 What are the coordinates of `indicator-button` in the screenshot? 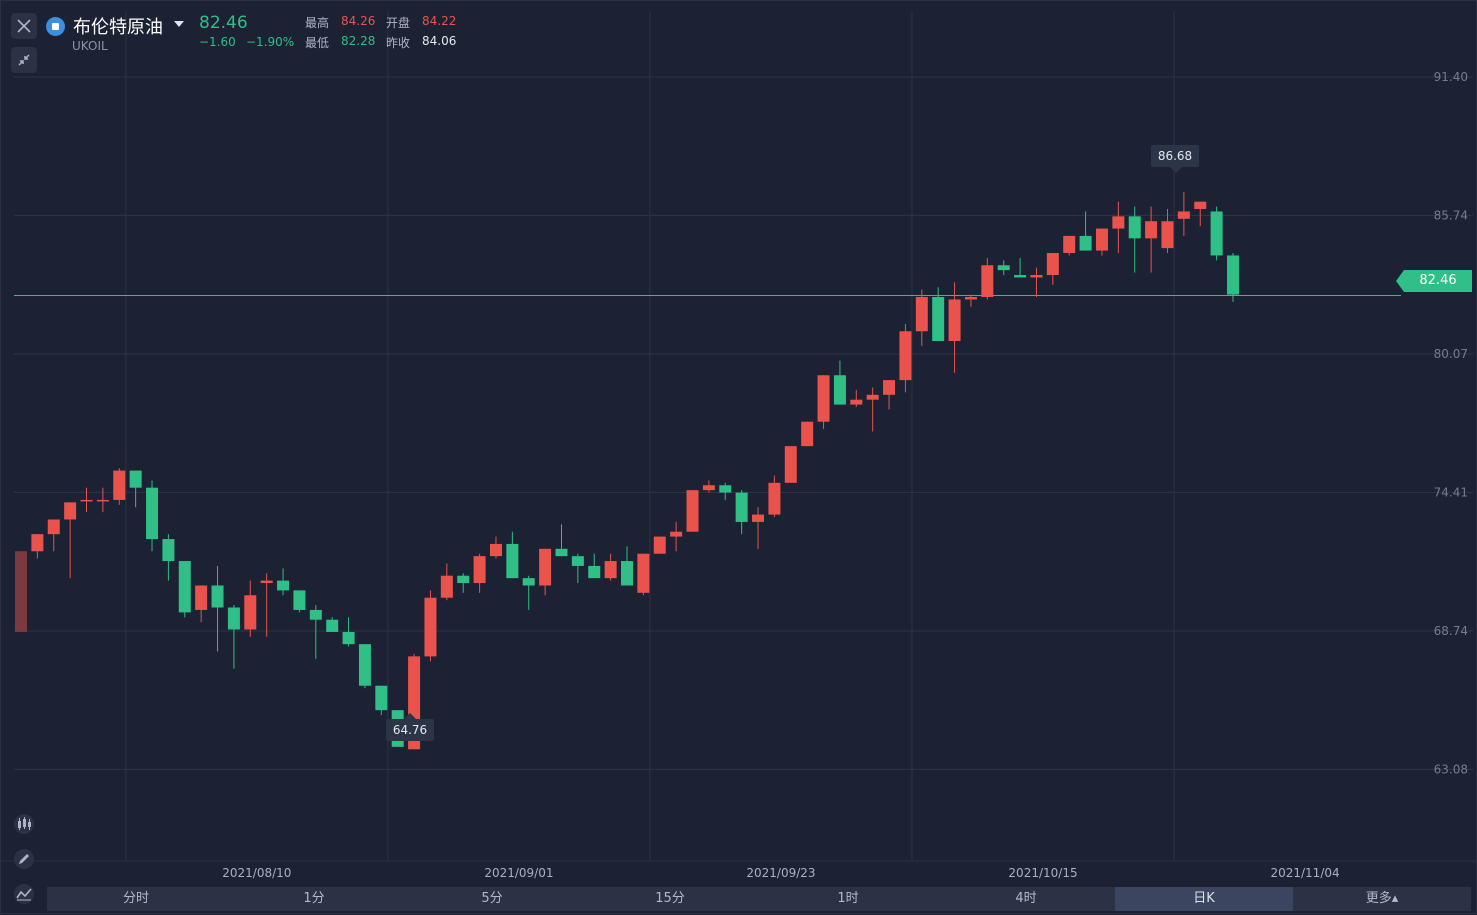 It's located at (24, 894).